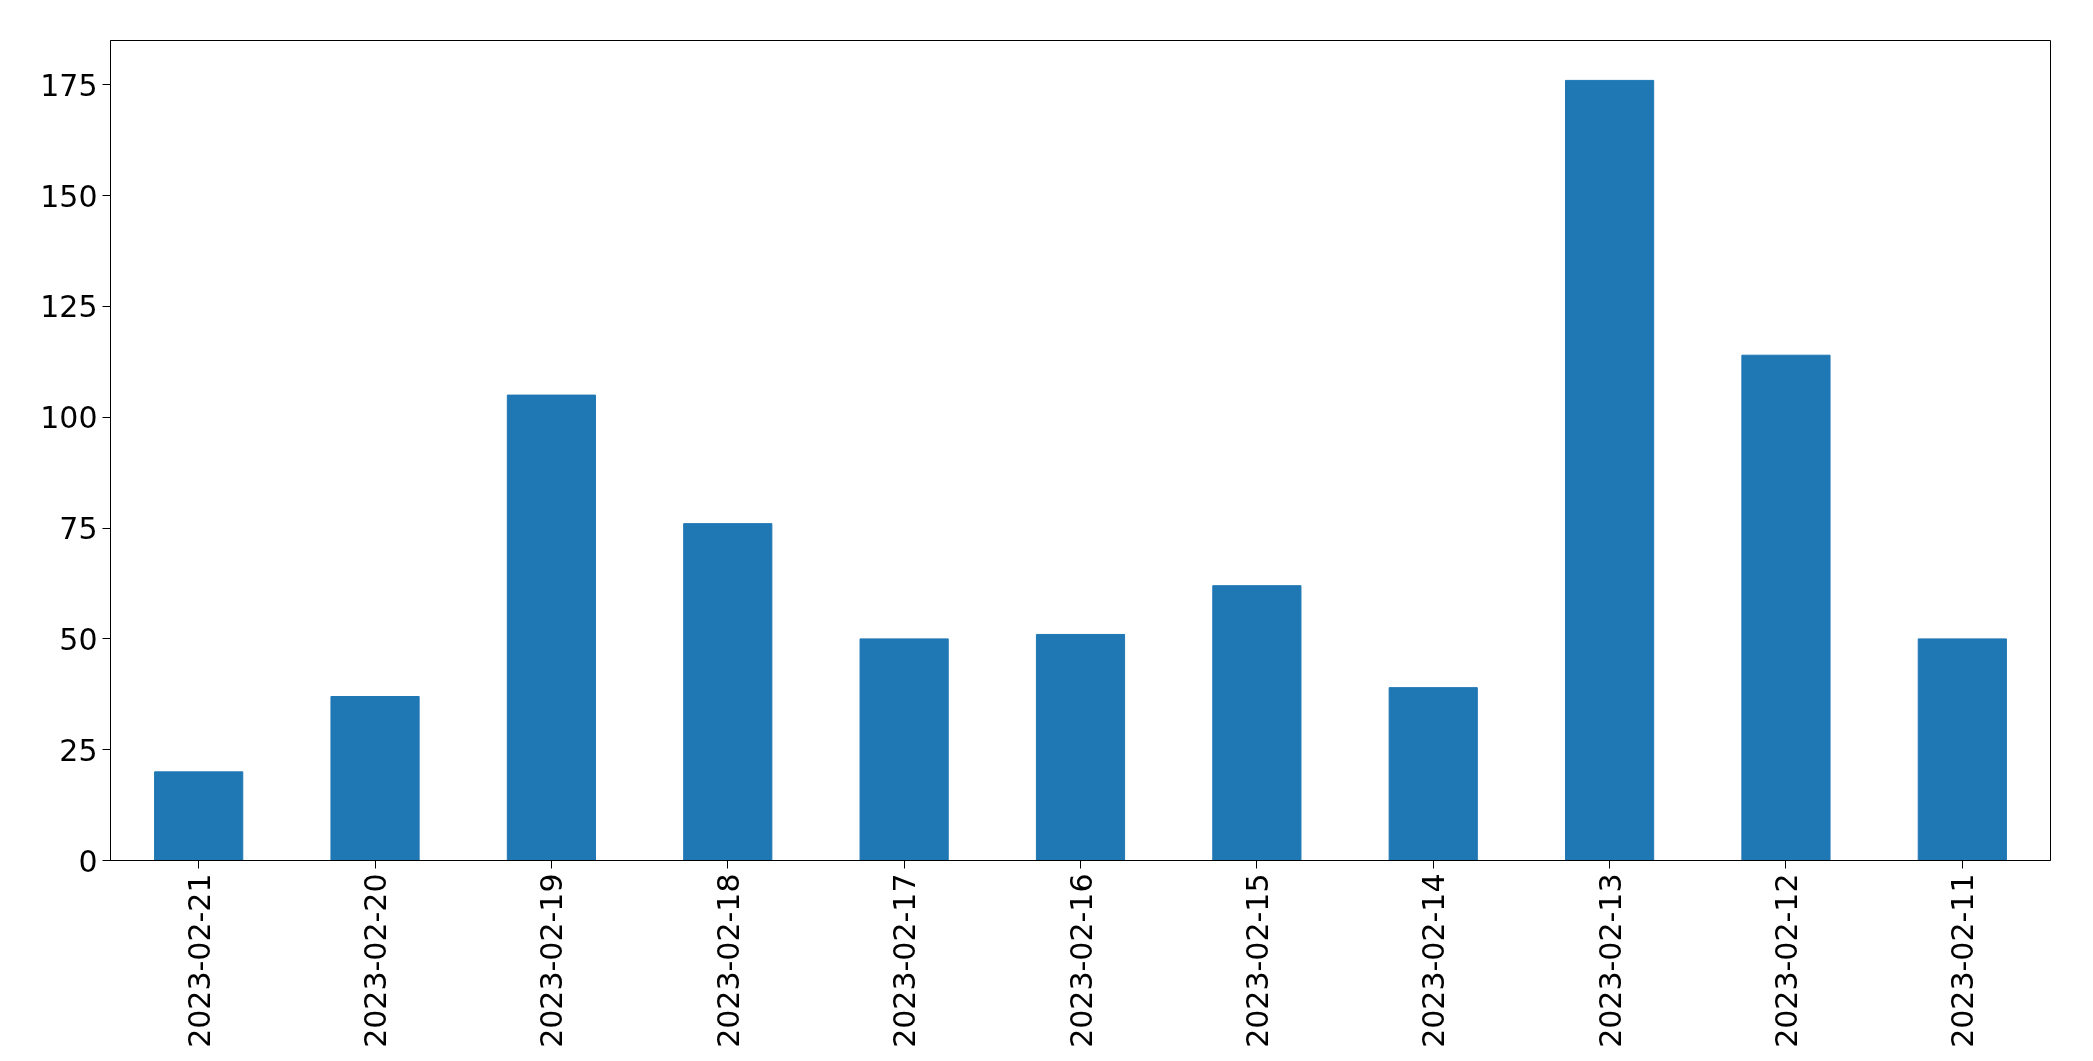 The height and width of the screenshot is (1061, 2093). Describe the element at coordinates (199, 960) in the screenshot. I see `x-tick-label: 2023-02-21` at that location.